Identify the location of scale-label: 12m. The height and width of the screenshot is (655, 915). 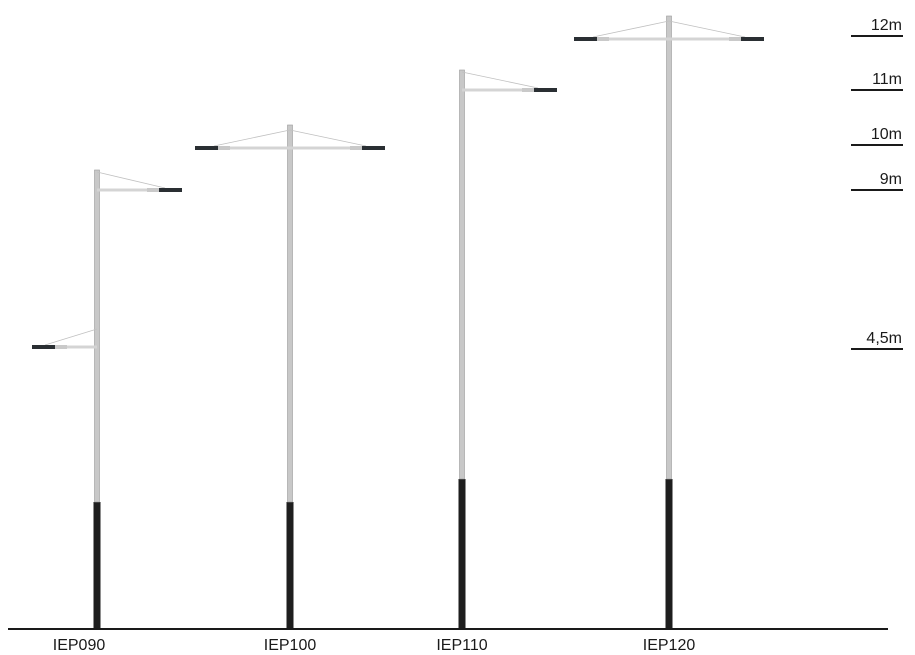
(886, 25).